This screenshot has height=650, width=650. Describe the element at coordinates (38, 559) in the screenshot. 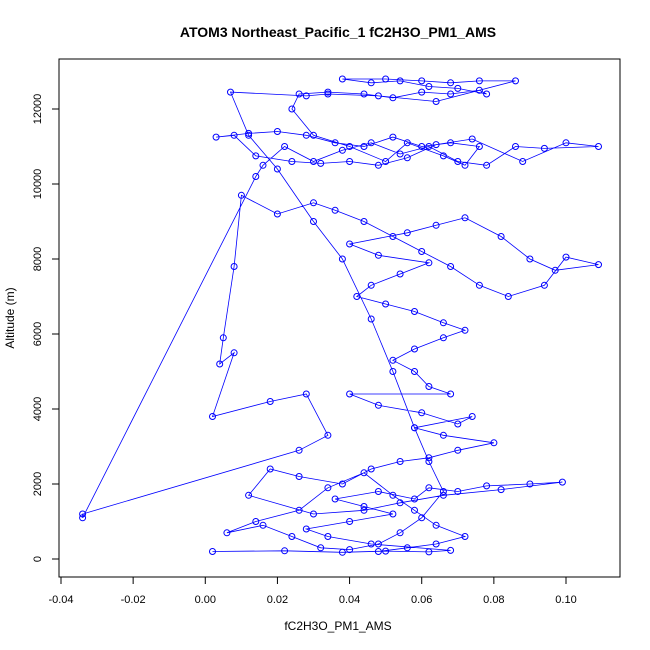

I see `y-tick-label: 0` at that location.